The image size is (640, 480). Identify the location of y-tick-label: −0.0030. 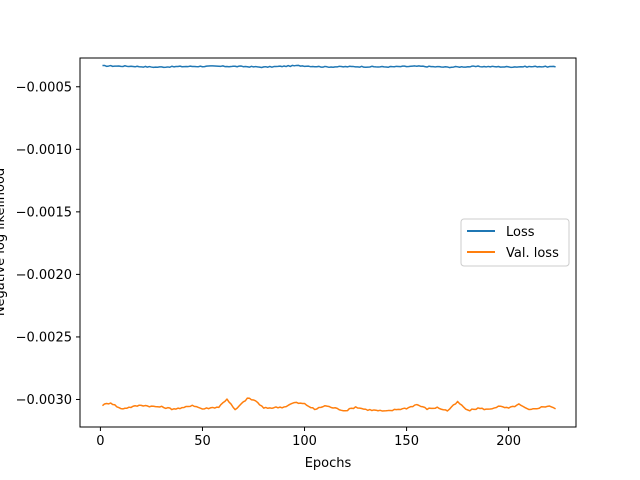
(44, 400).